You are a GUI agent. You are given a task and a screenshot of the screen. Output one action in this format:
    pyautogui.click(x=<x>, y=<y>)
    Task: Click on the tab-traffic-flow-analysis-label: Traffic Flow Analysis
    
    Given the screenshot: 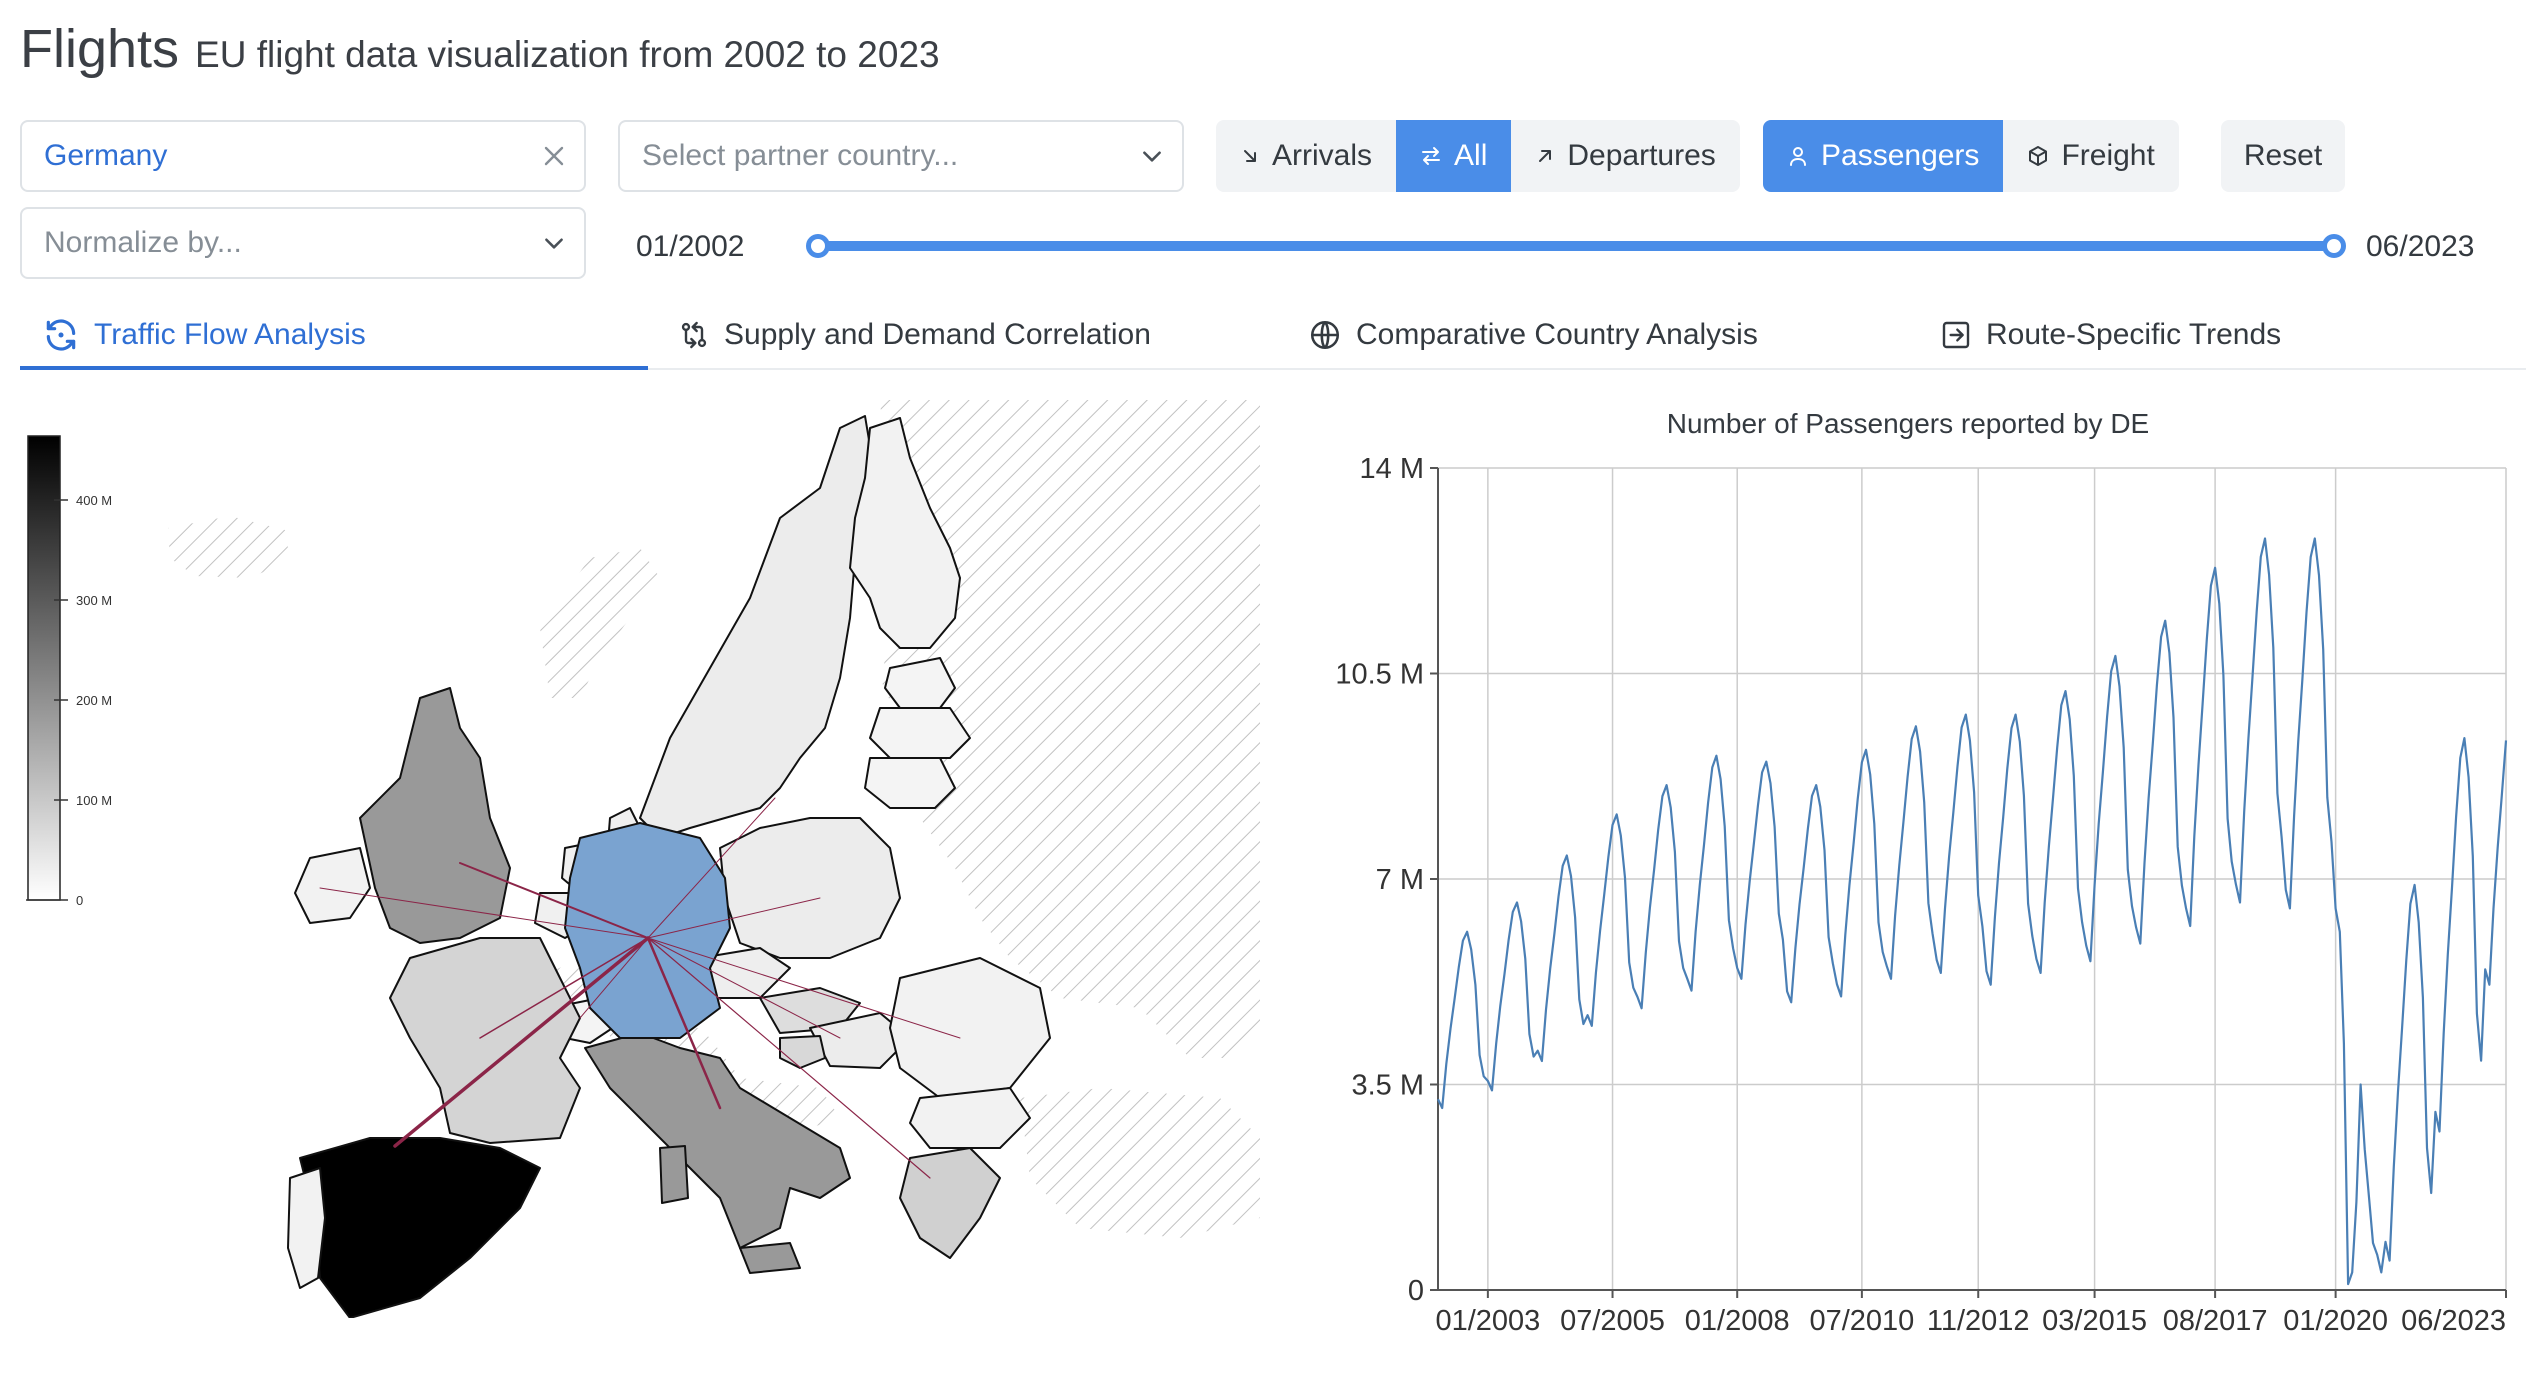 What is the action you would take?
    pyautogui.click(x=230, y=334)
    